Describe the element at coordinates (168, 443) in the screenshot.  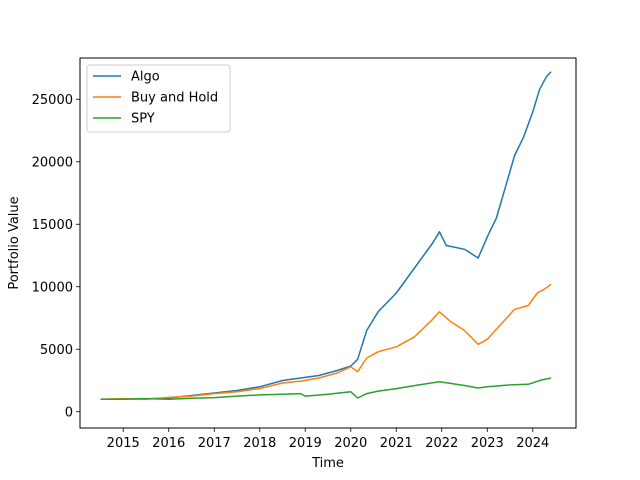
I see `x-tick-label: 2016` at that location.